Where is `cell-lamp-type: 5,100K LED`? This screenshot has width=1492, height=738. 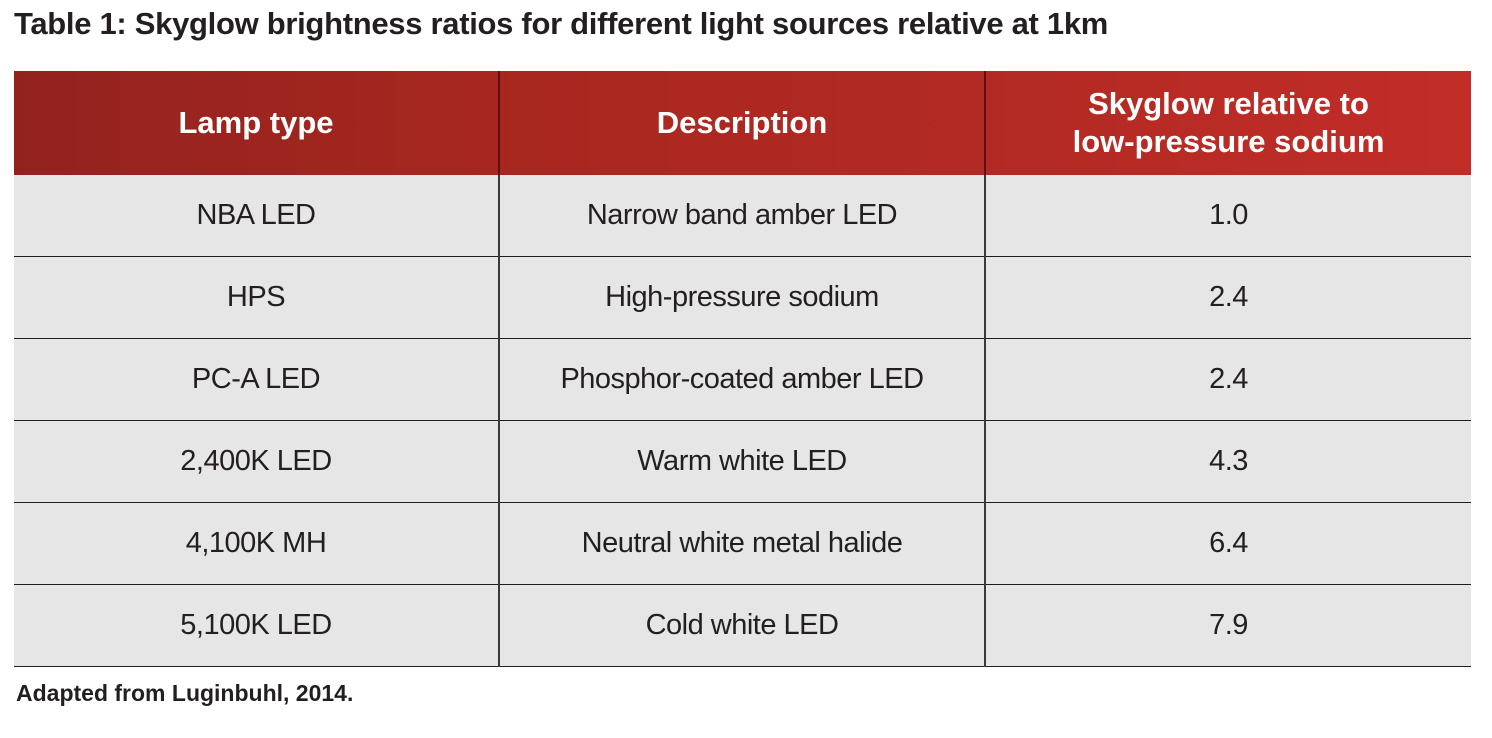
cell-lamp-type: 5,100K LED is located at coordinates (256, 625).